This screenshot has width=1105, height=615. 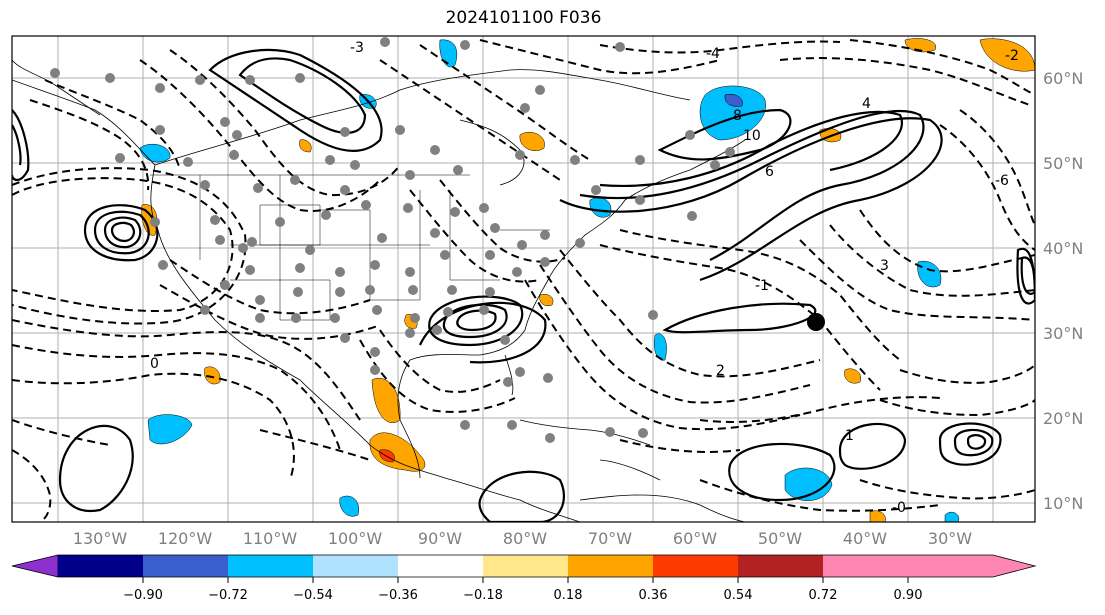 What do you see at coordinates (737, 116) in the screenshot?
I see `contour-label: 8` at bounding box center [737, 116].